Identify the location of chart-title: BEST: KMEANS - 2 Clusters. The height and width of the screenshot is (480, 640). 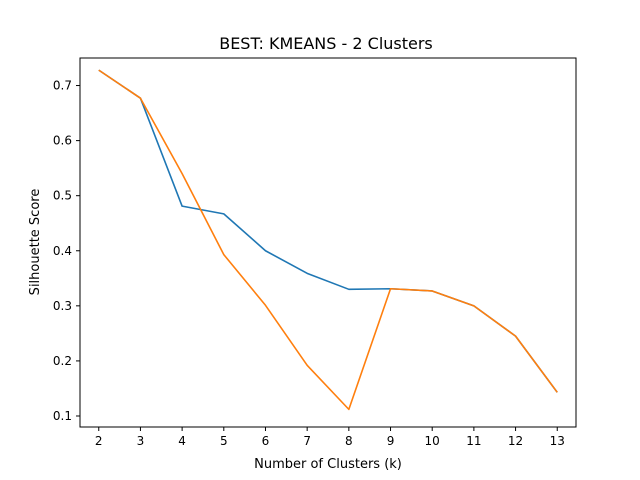
(326, 43).